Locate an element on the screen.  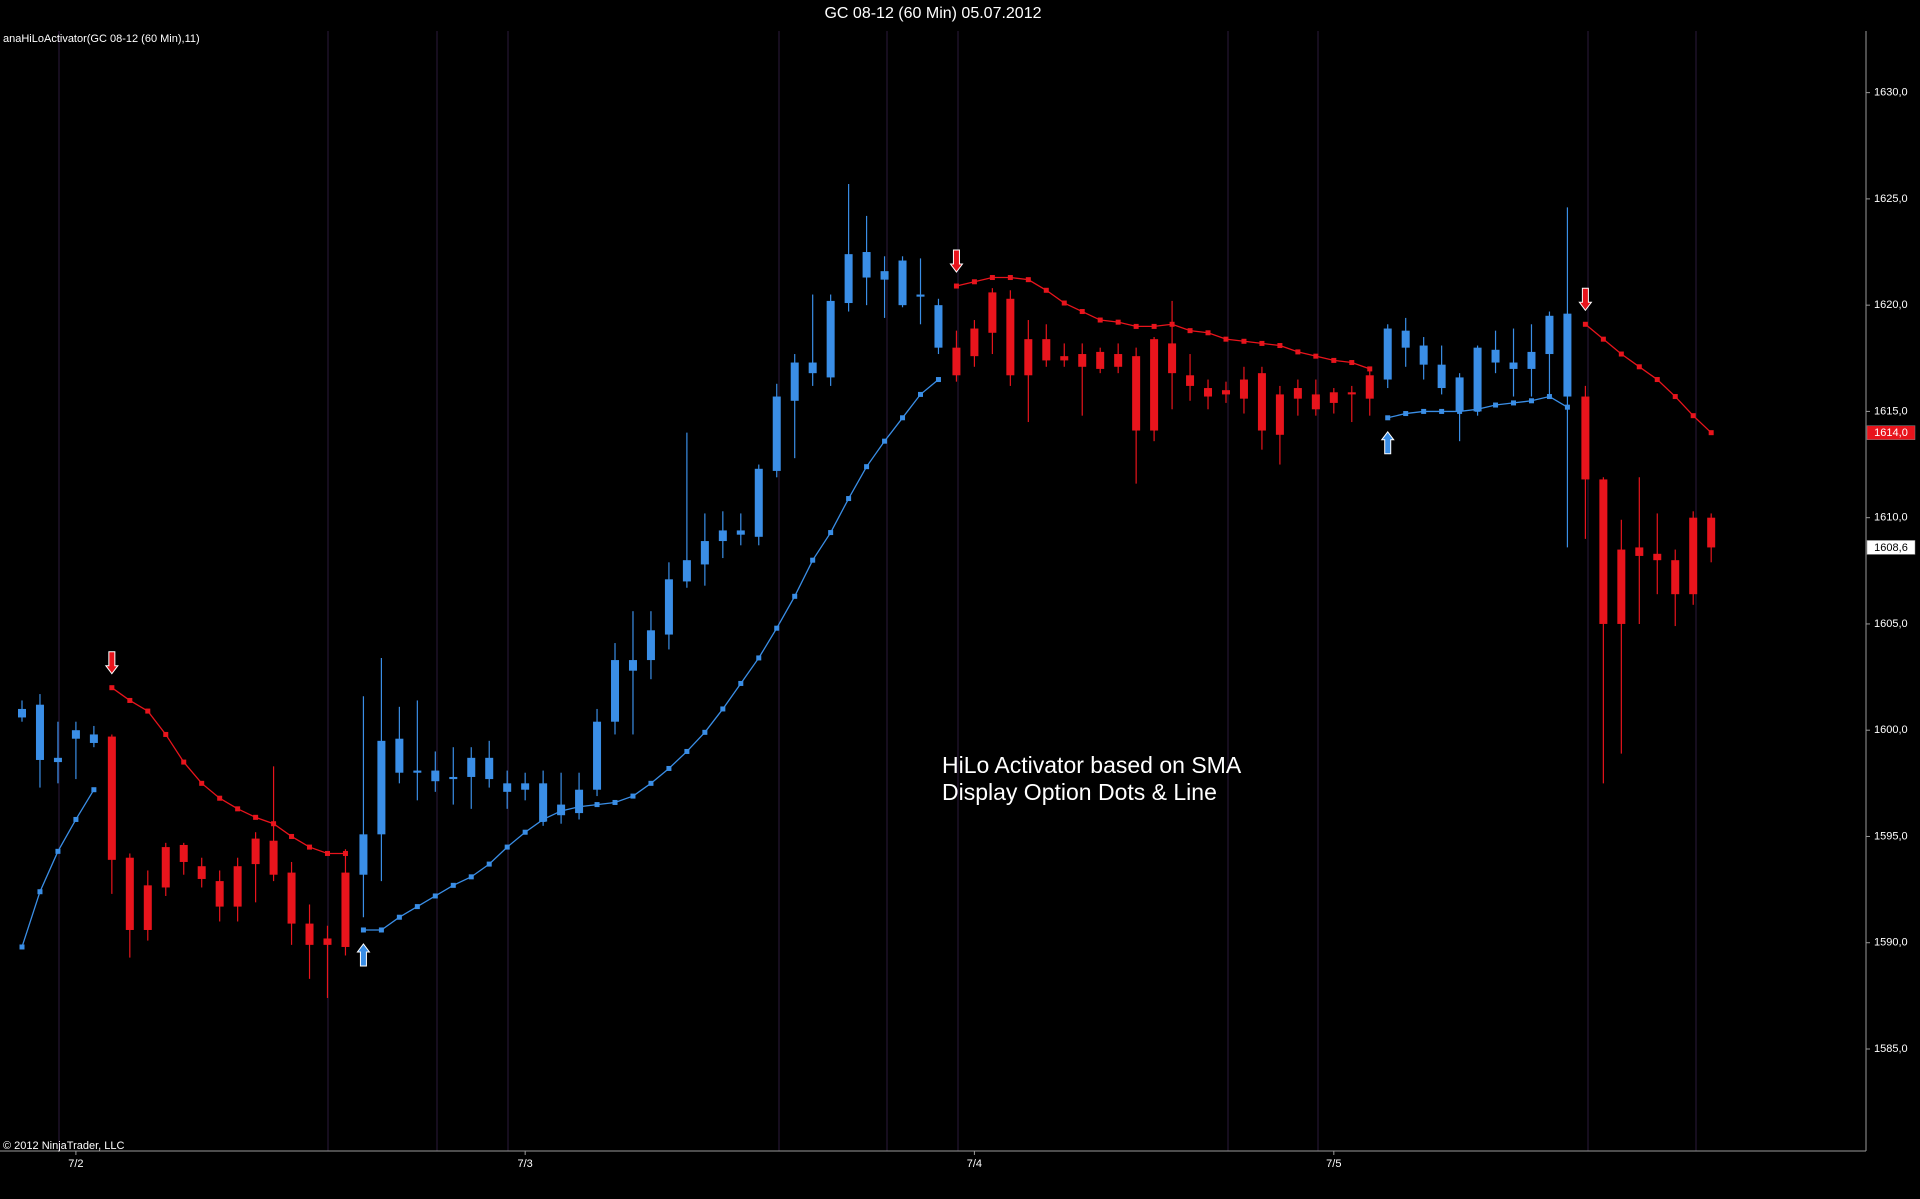
annotation: HiLo Activator based on SMA is located at coordinates (1092, 765).